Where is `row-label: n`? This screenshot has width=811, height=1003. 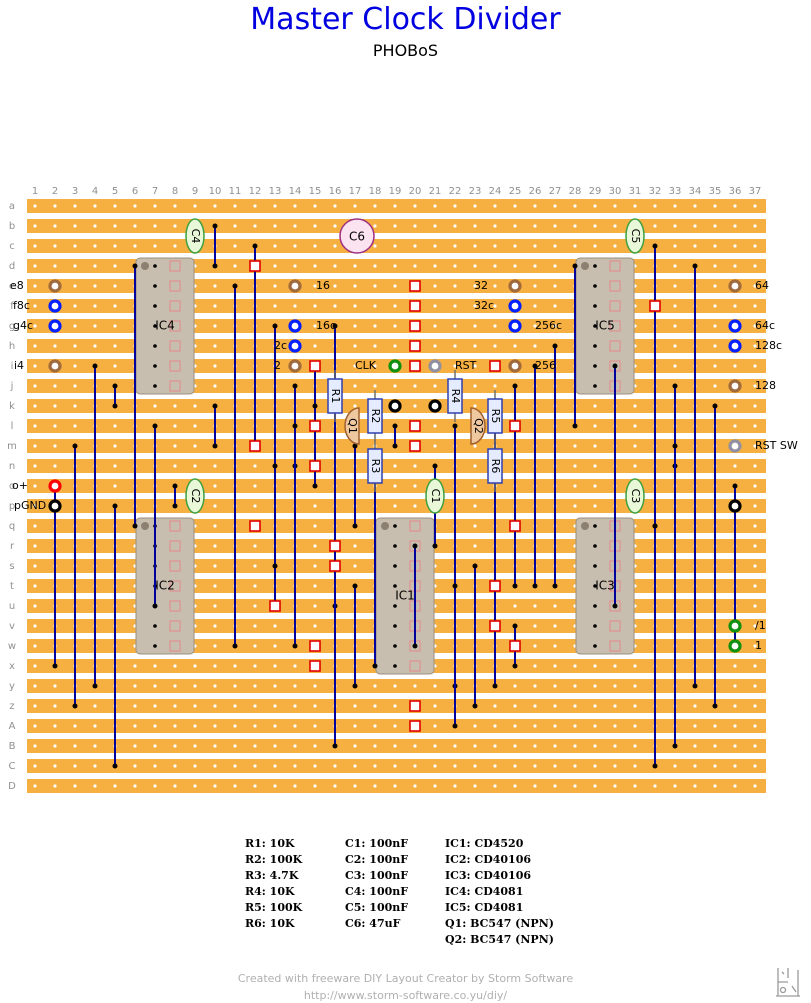 row-label: n is located at coordinates (12, 466).